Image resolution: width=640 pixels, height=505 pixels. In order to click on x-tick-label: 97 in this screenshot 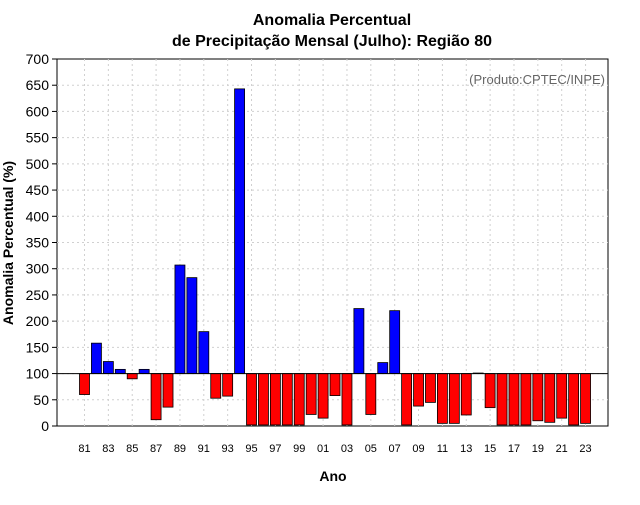, I will do `click(275, 449)`.